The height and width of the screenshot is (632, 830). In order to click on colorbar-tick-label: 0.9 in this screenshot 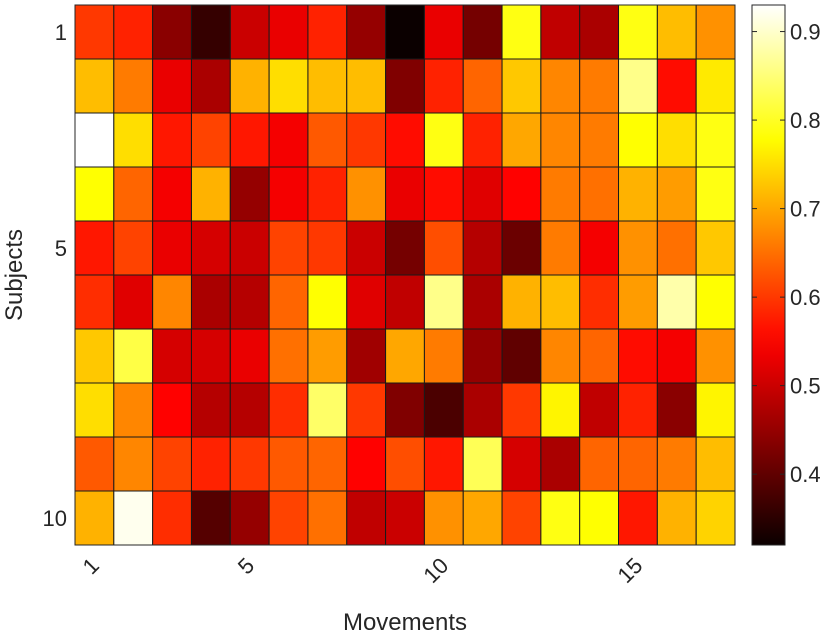, I will do `click(805, 32)`.